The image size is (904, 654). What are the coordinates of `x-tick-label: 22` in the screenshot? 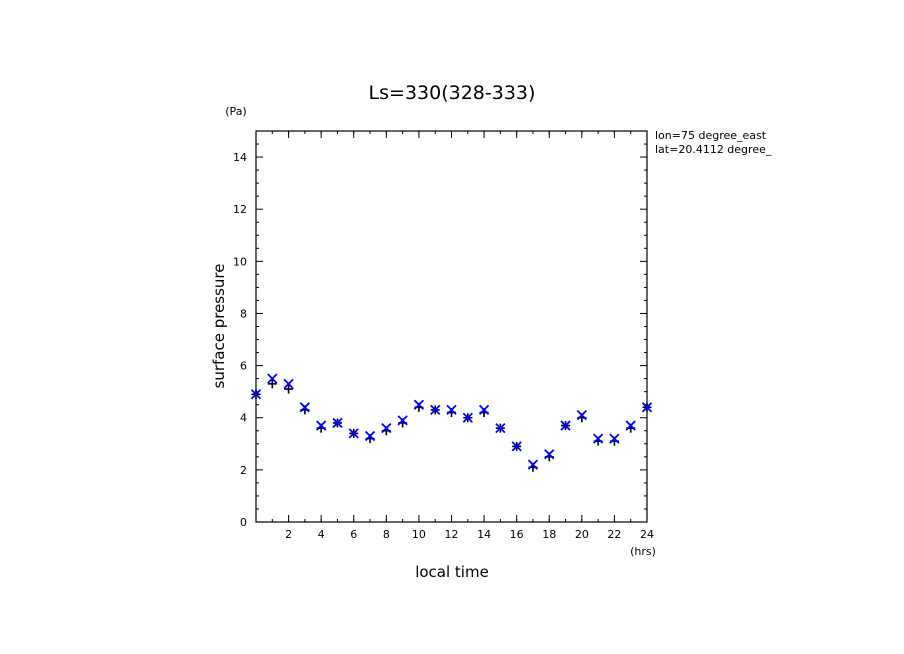 It's located at (614, 534).